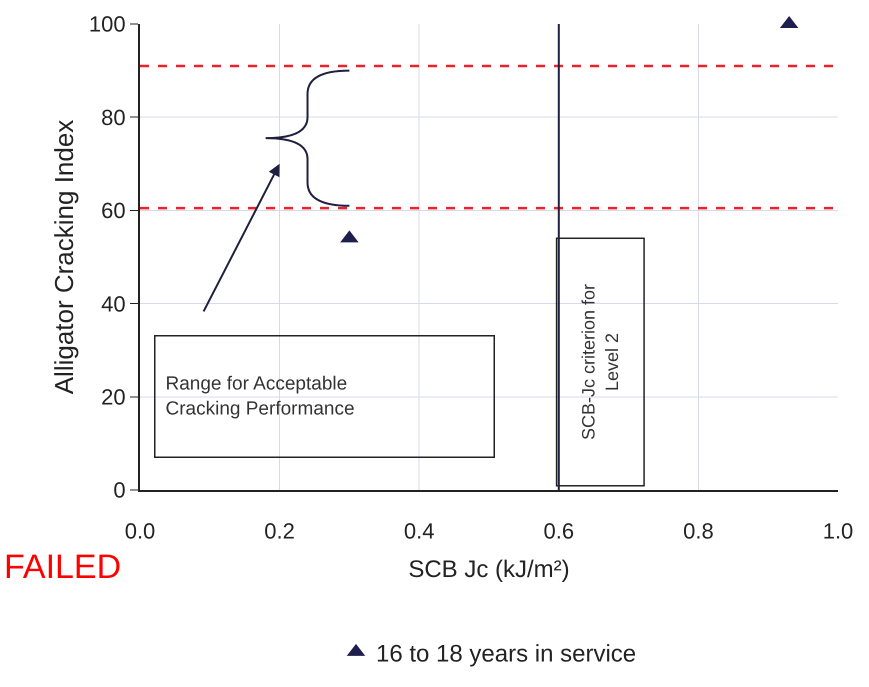 The height and width of the screenshot is (687, 869). What do you see at coordinates (113, 211) in the screenshot?
I see `y-tick-label: 60` at bounding box center [113, 211].